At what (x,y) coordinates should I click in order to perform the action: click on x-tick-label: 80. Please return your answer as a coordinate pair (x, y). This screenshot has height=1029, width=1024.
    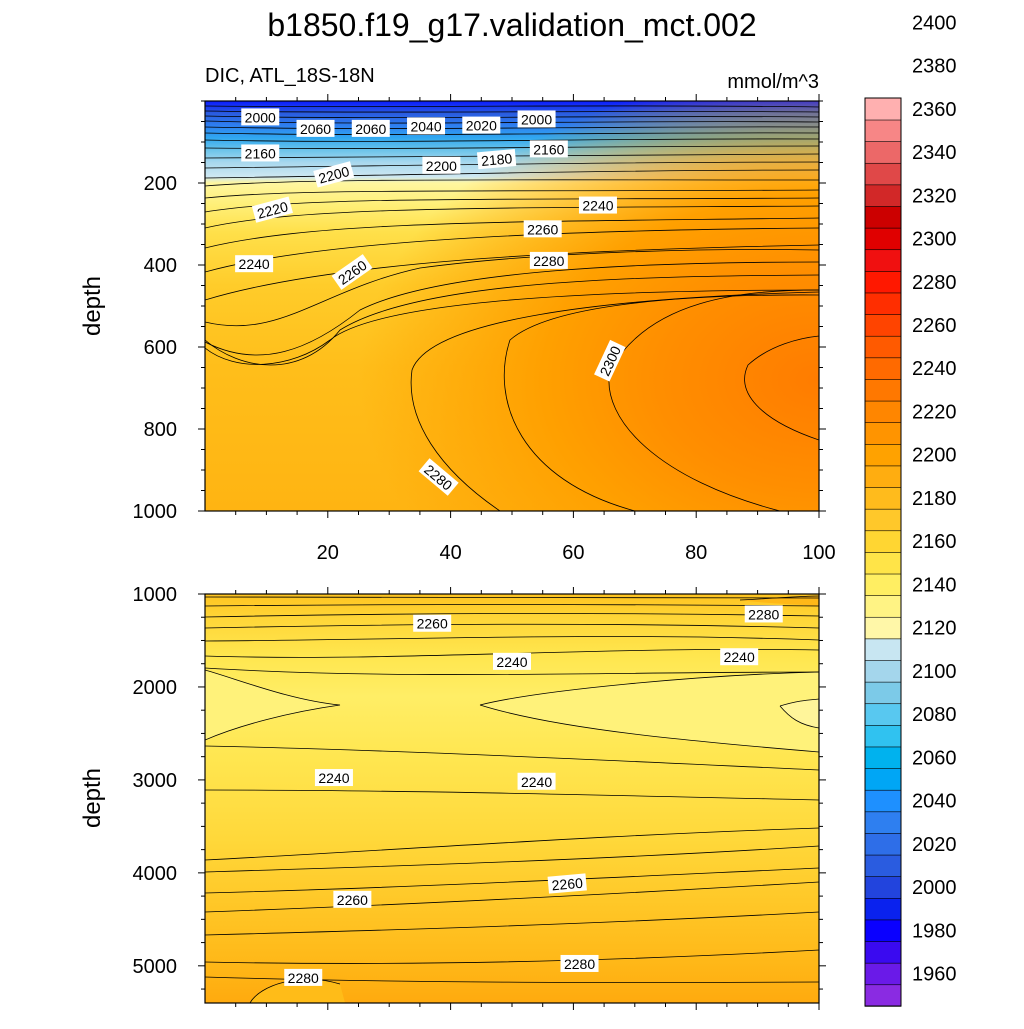
    Looking at the image, I should click on (696, 553).